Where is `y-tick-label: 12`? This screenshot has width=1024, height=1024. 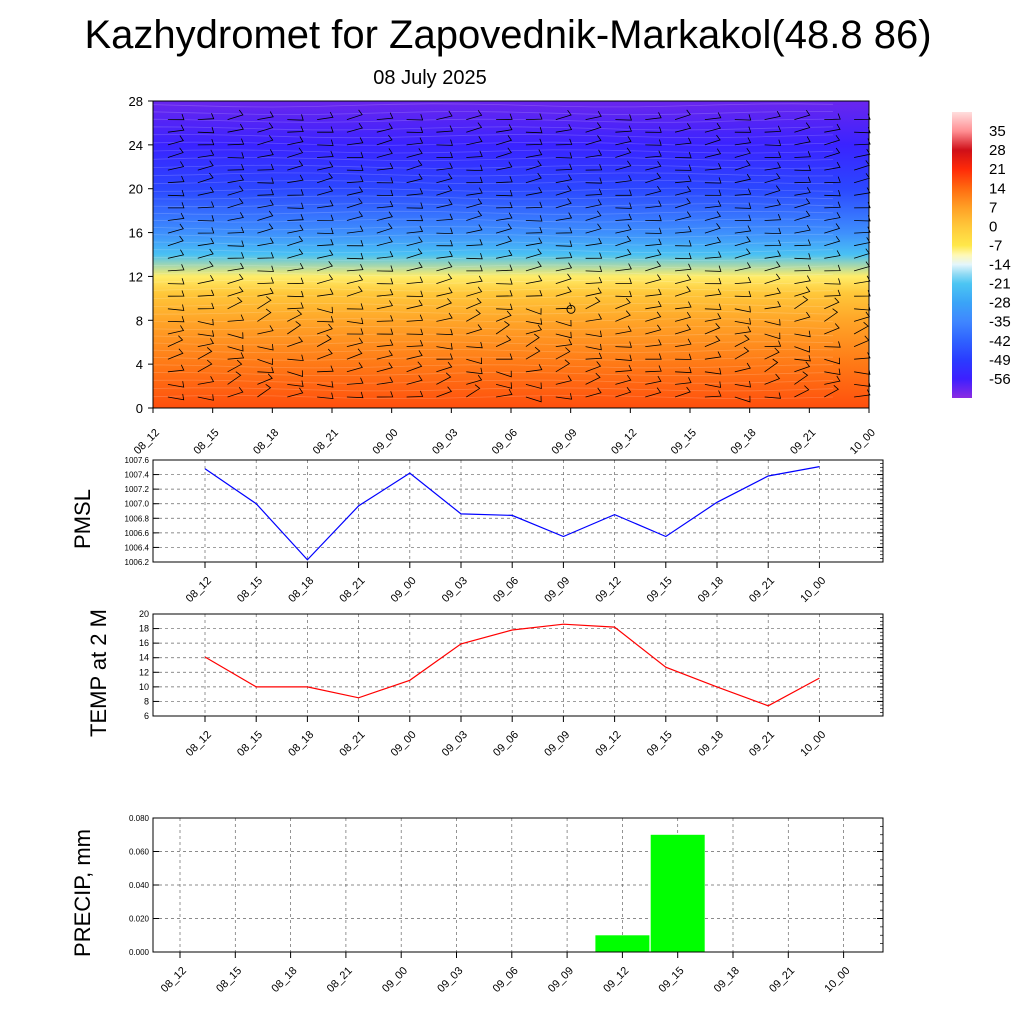
y-tick-label: 12 is located at coordinates (144, 672).